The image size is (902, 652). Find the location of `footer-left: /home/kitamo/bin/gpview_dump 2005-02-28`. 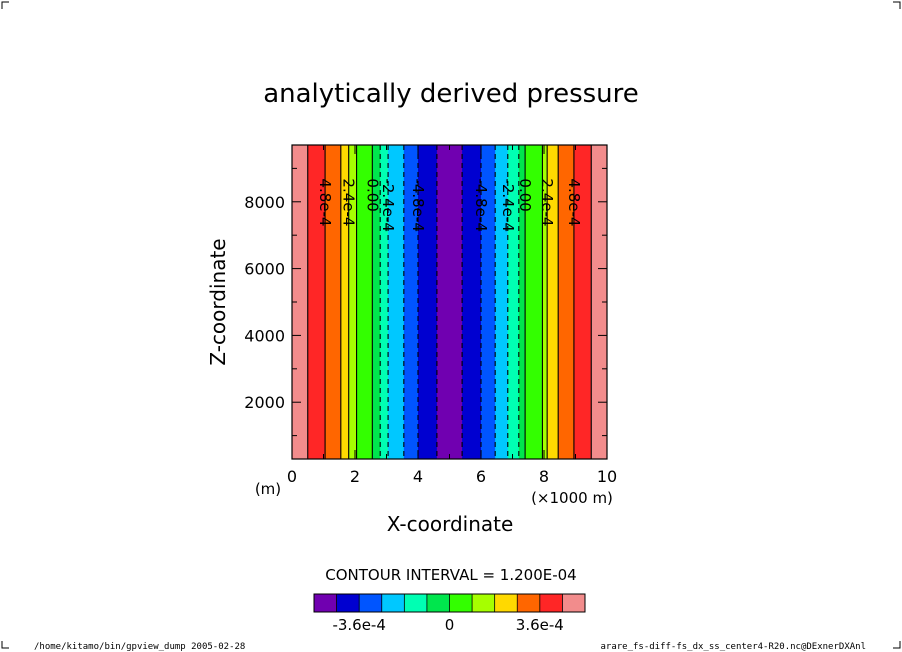

footer-left: /home/kitamo/bin/gpview_dump 2005-02-28 is located at coordinates (139, 647).